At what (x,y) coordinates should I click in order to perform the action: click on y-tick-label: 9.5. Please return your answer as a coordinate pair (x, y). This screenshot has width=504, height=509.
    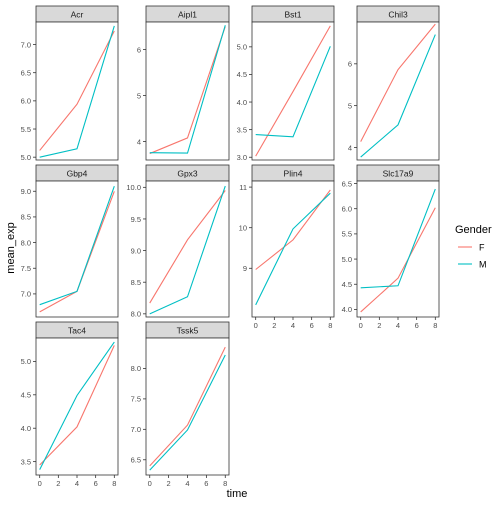
    Looking at the image, I should click on (136, 219).